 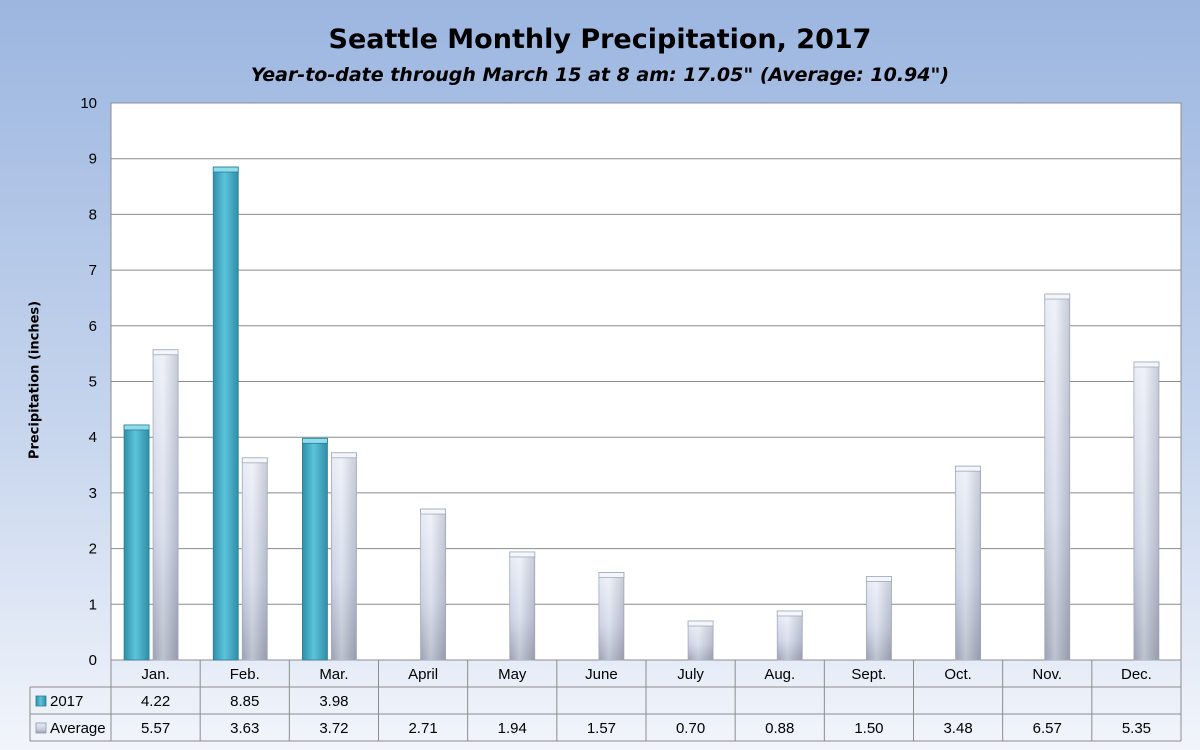 What do you see at coordinates (333, 701) in the screenshot?
I see `data-label: 3.98` at bounding box center [333, 701].